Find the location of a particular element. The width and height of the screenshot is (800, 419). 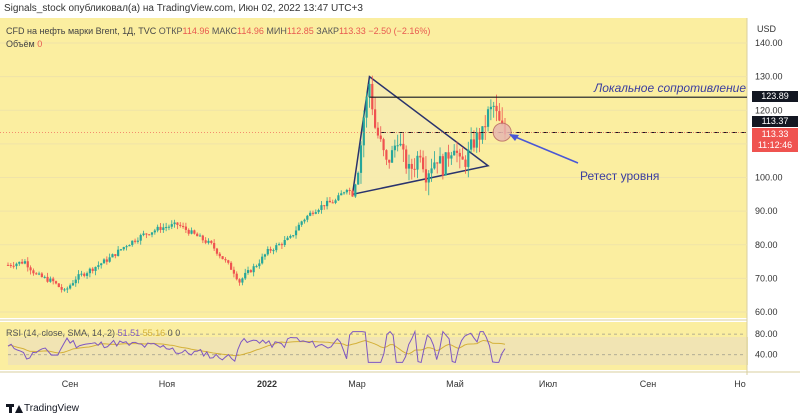

last-price-box: 113.33 11:12:46 is located at coordinates (775, 140).